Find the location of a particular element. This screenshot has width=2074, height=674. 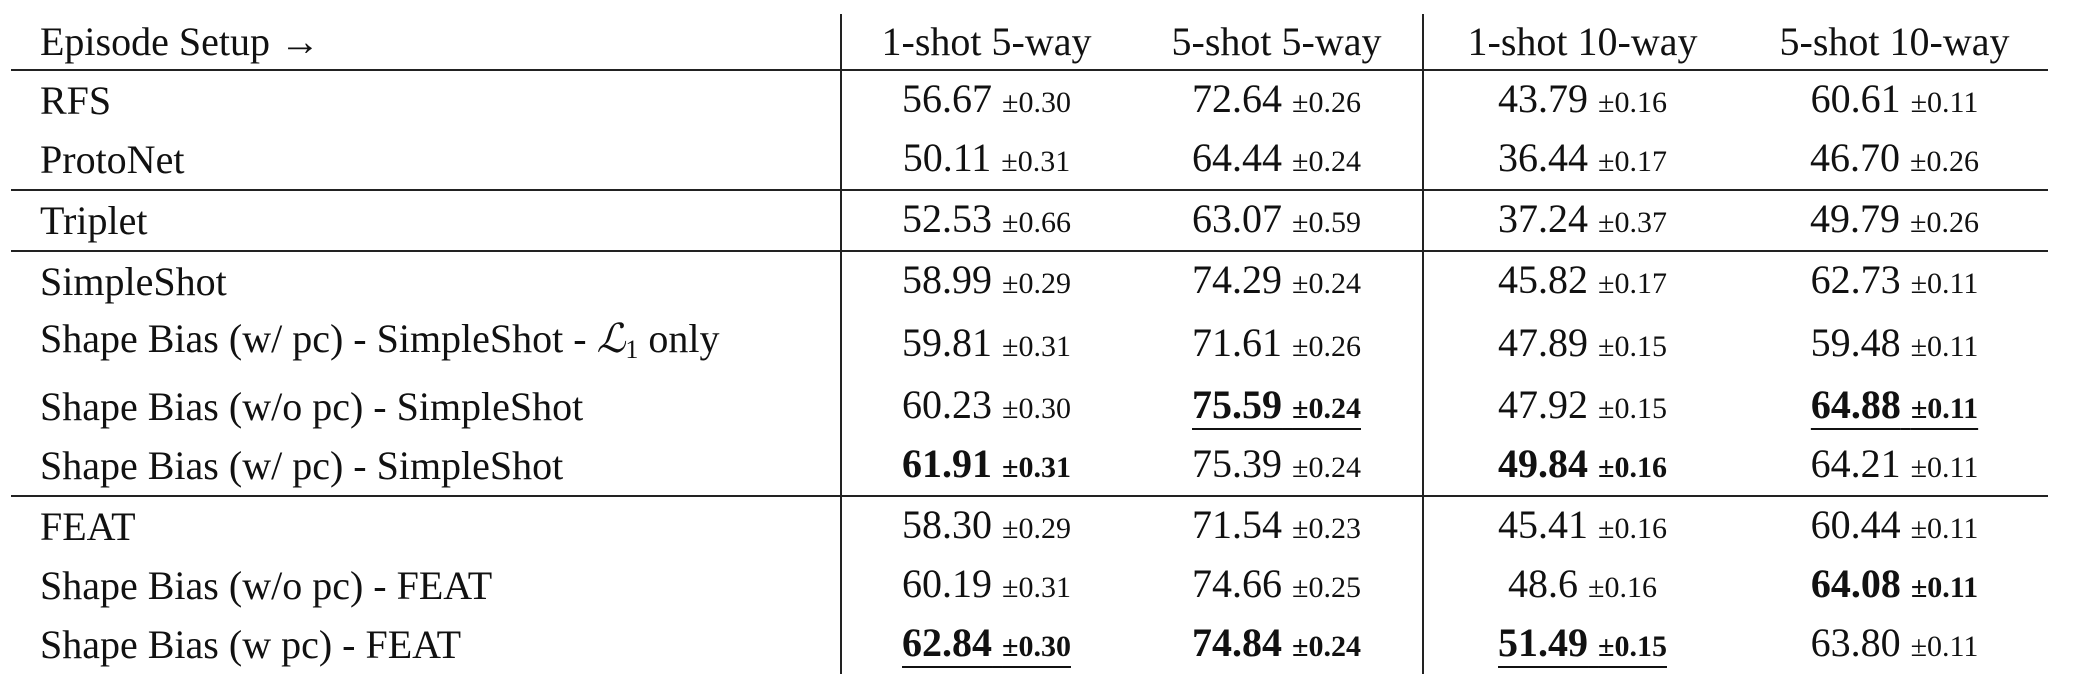

accuracy-mean: 51.49 is located at coordinates (1543, 642).